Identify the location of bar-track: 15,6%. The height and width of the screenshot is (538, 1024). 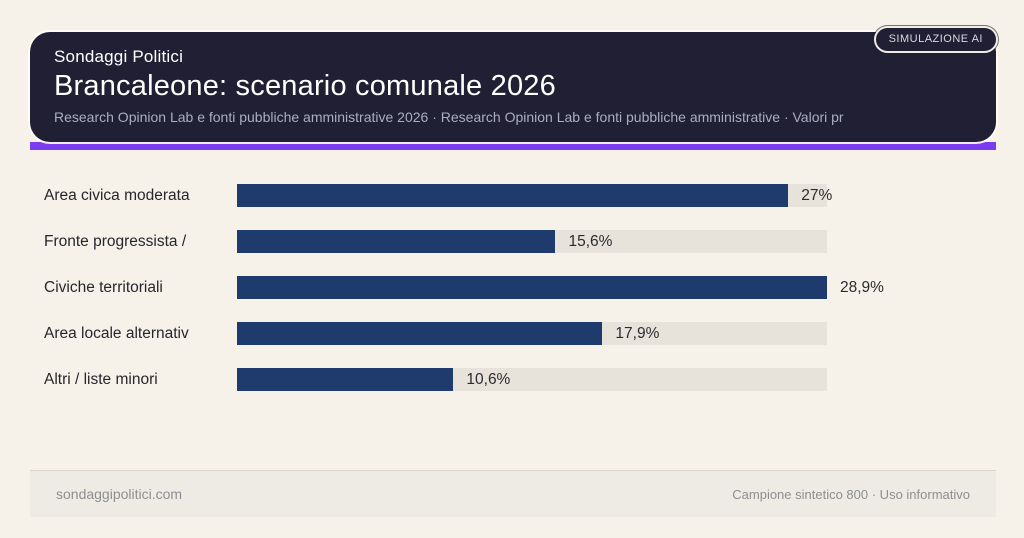
(532, 241).